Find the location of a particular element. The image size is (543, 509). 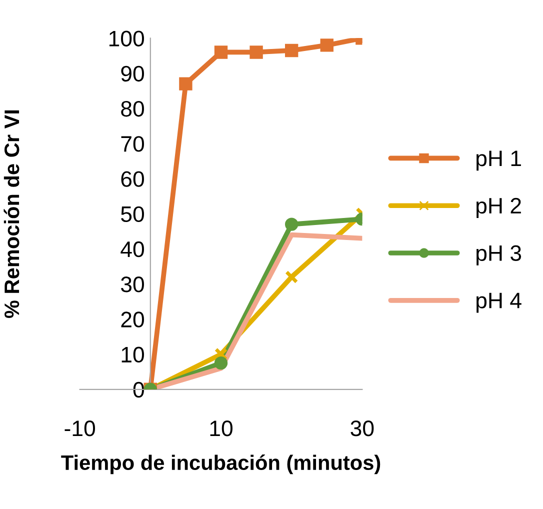

x-tick-label: -10 is located at coordinates (80, 428).